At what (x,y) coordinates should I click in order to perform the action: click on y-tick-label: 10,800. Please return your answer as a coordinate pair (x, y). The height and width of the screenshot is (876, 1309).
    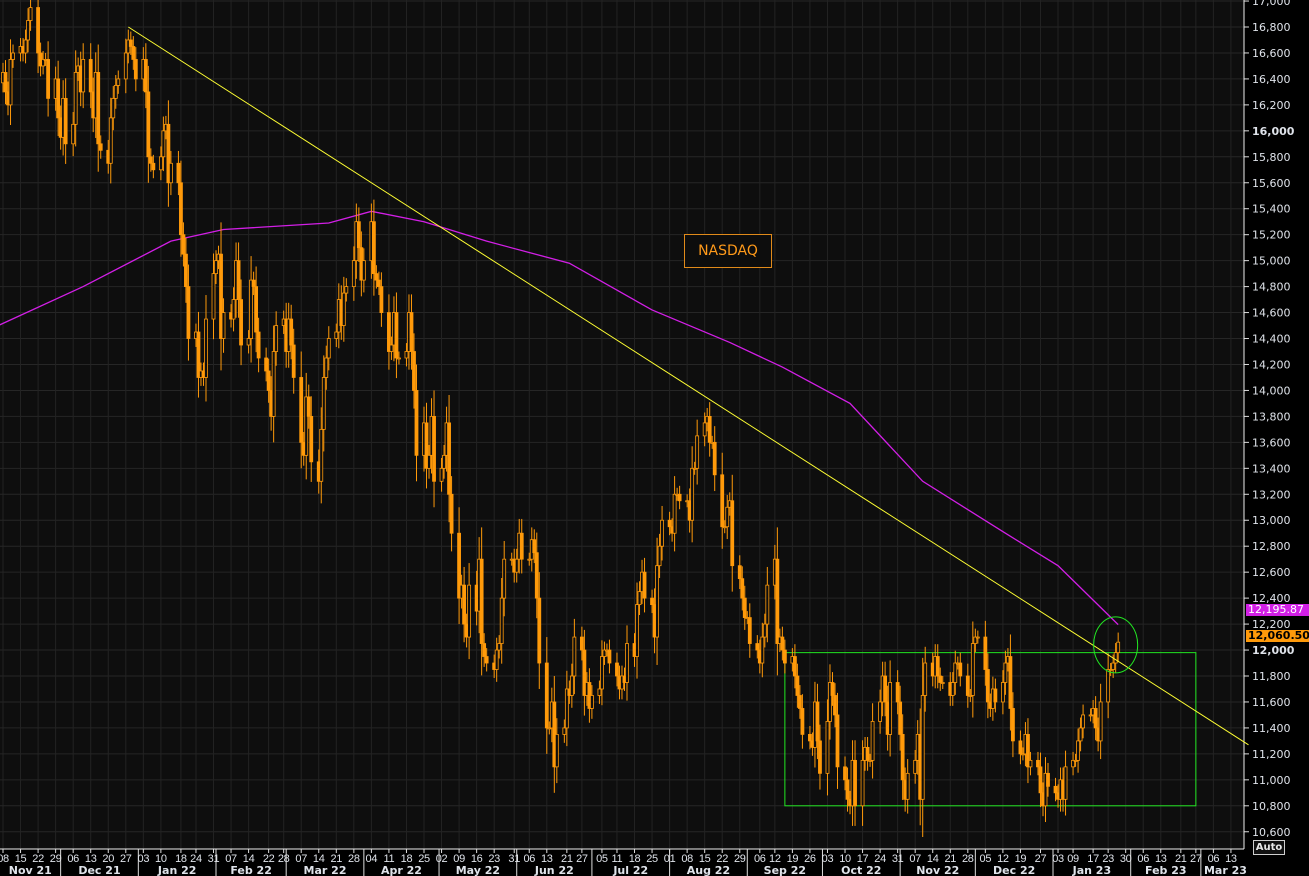
    Looking at the image, I should click on (1271, 806).